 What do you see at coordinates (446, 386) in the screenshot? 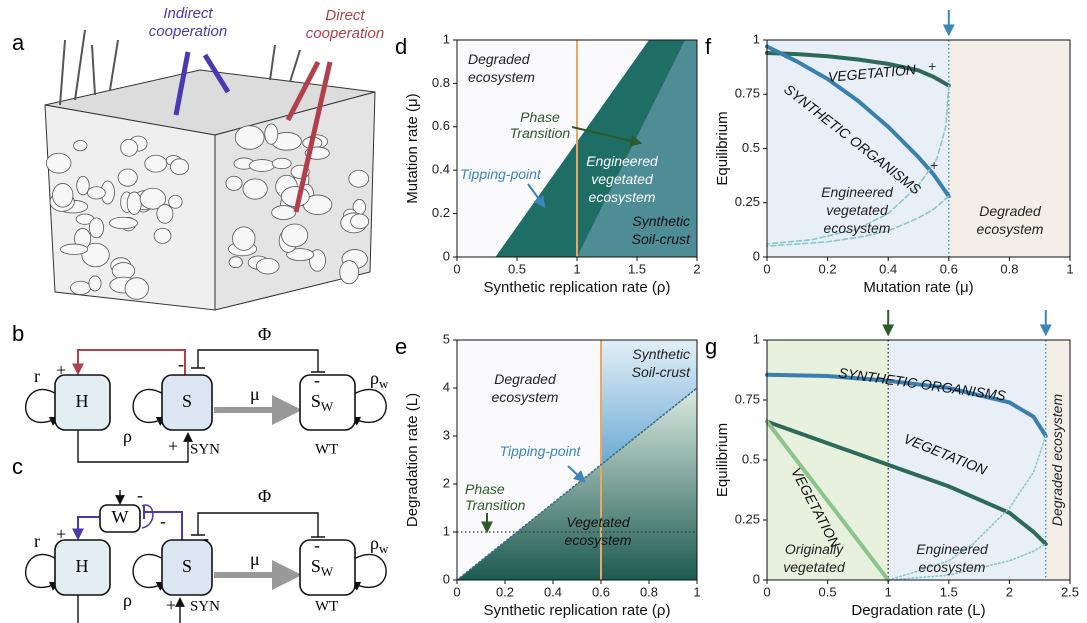
I see `y-tick-label: 4` at bounding box center [446, 386].